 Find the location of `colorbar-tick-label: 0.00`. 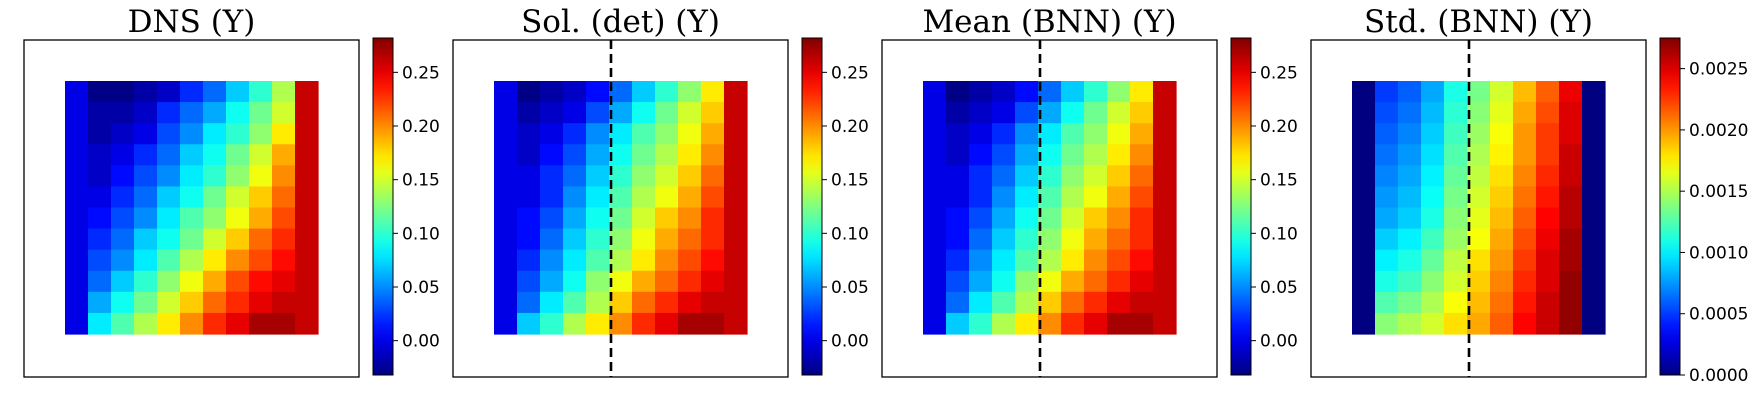

colorbar-tick-label: 0.00 is located at coordinates (421, 342).